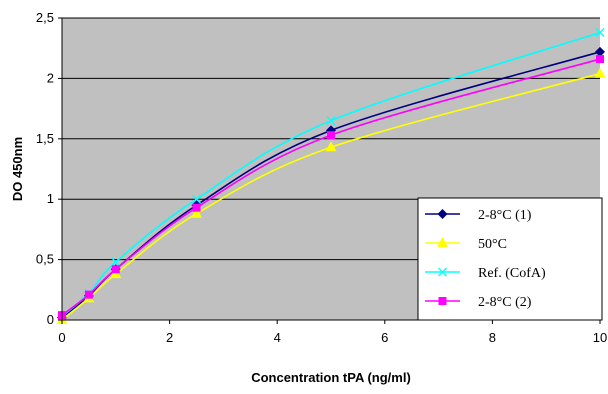  I want to click on x-tick-label-0: 0, so click(61, 337).